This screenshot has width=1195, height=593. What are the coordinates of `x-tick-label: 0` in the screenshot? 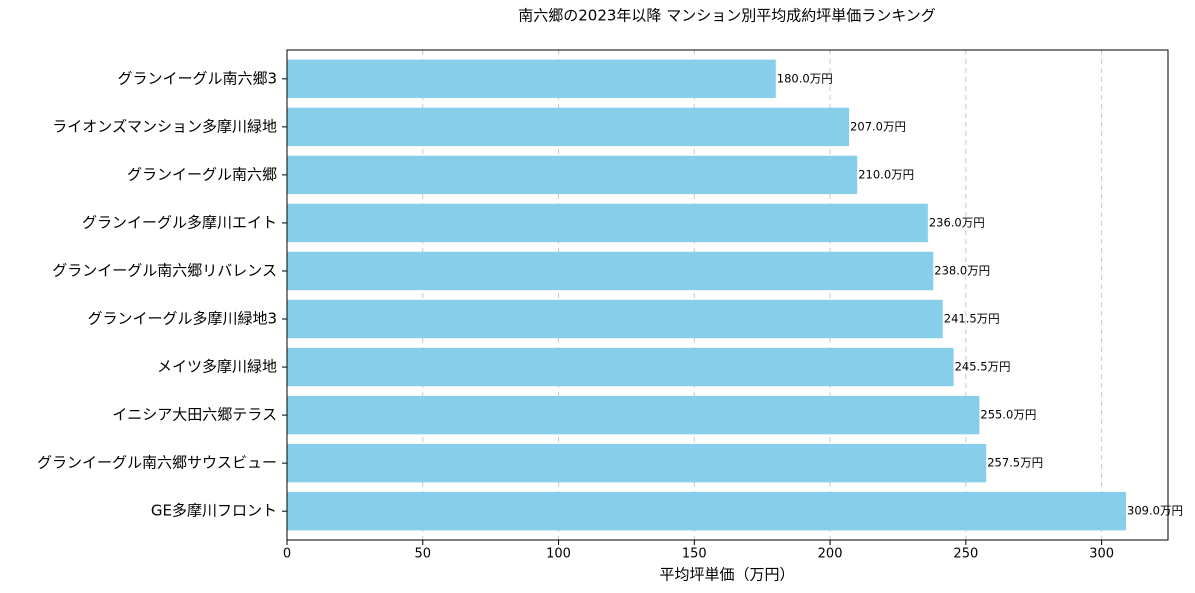 It's located at (287, 554).